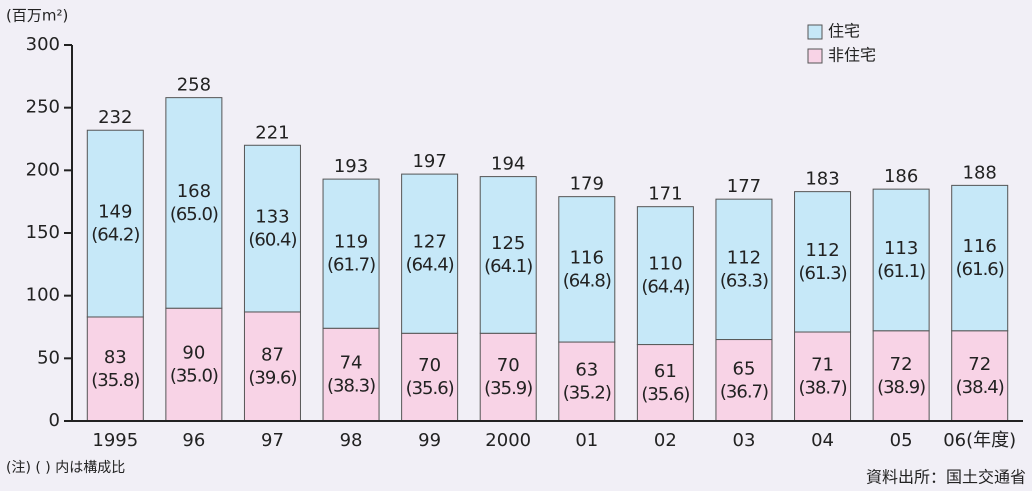 Image resolution: width=1032 pixels, height=491 pixels. I want to click on share-label: (38.3), so click(351, 386).